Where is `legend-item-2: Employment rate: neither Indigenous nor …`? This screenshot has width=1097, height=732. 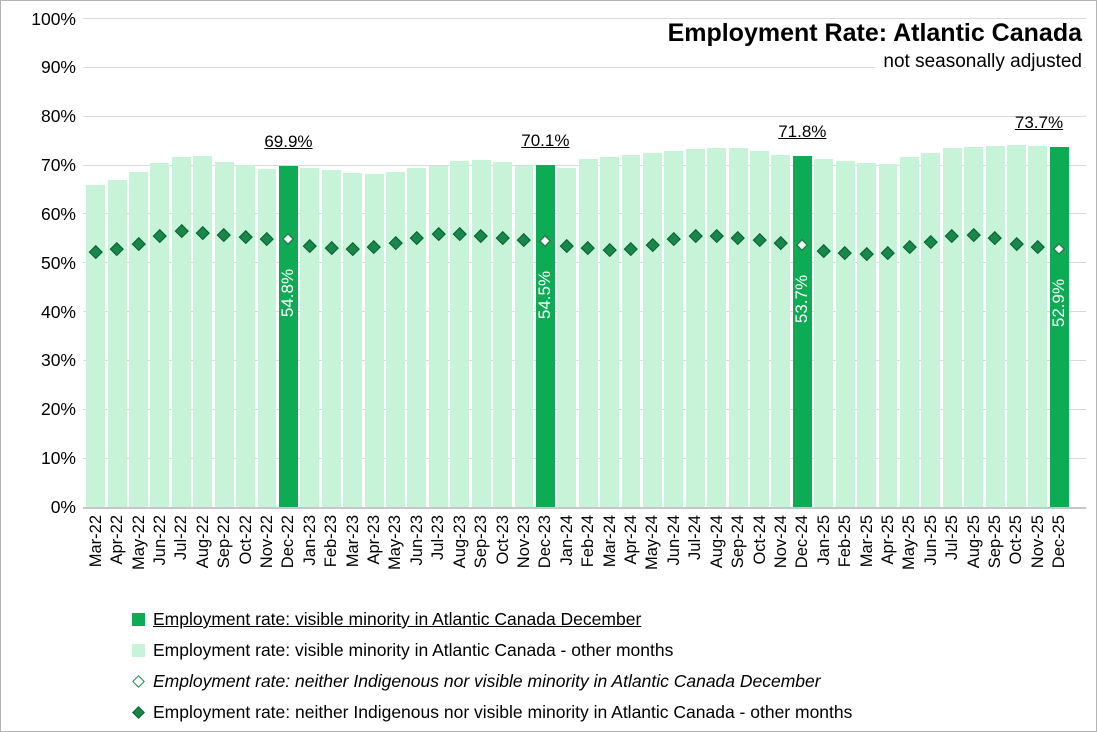 legend-item-2: Employment rate: neither Indigenous nor … is located at coordinates (492, 681).